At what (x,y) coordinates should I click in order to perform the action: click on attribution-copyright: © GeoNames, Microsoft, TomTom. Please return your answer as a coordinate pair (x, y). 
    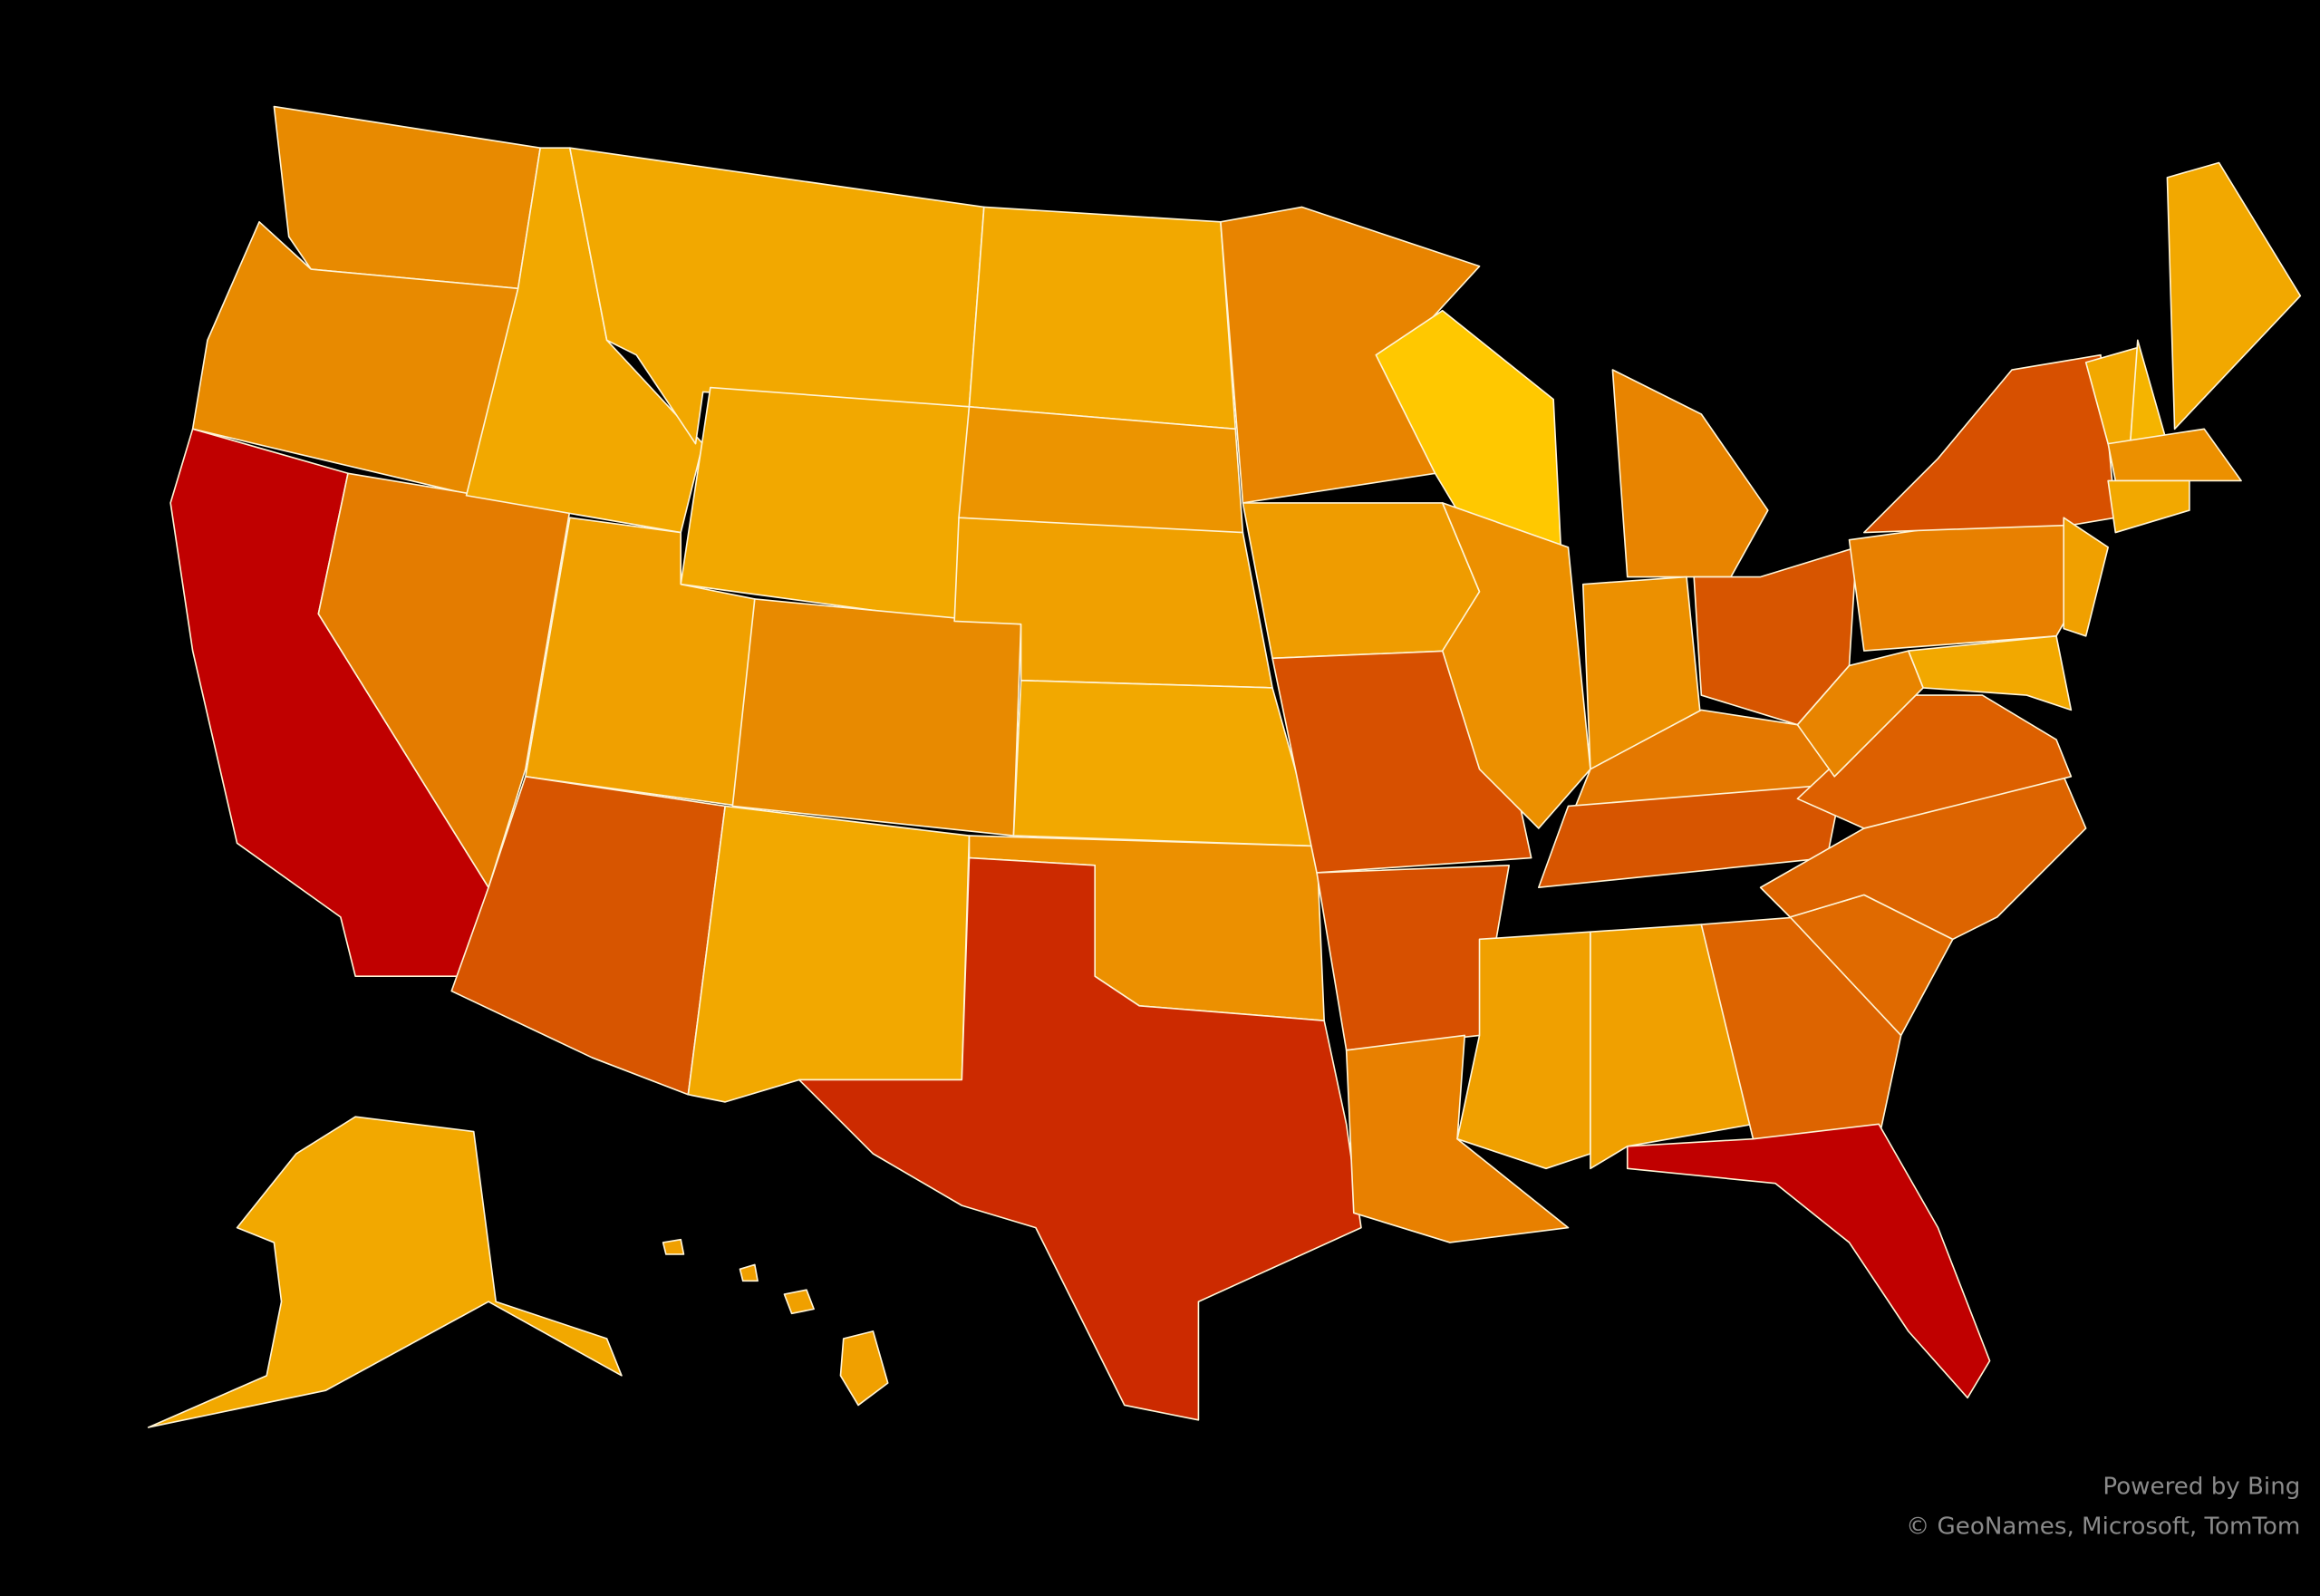
    Looking at the image, I should click on (2103, 1526).